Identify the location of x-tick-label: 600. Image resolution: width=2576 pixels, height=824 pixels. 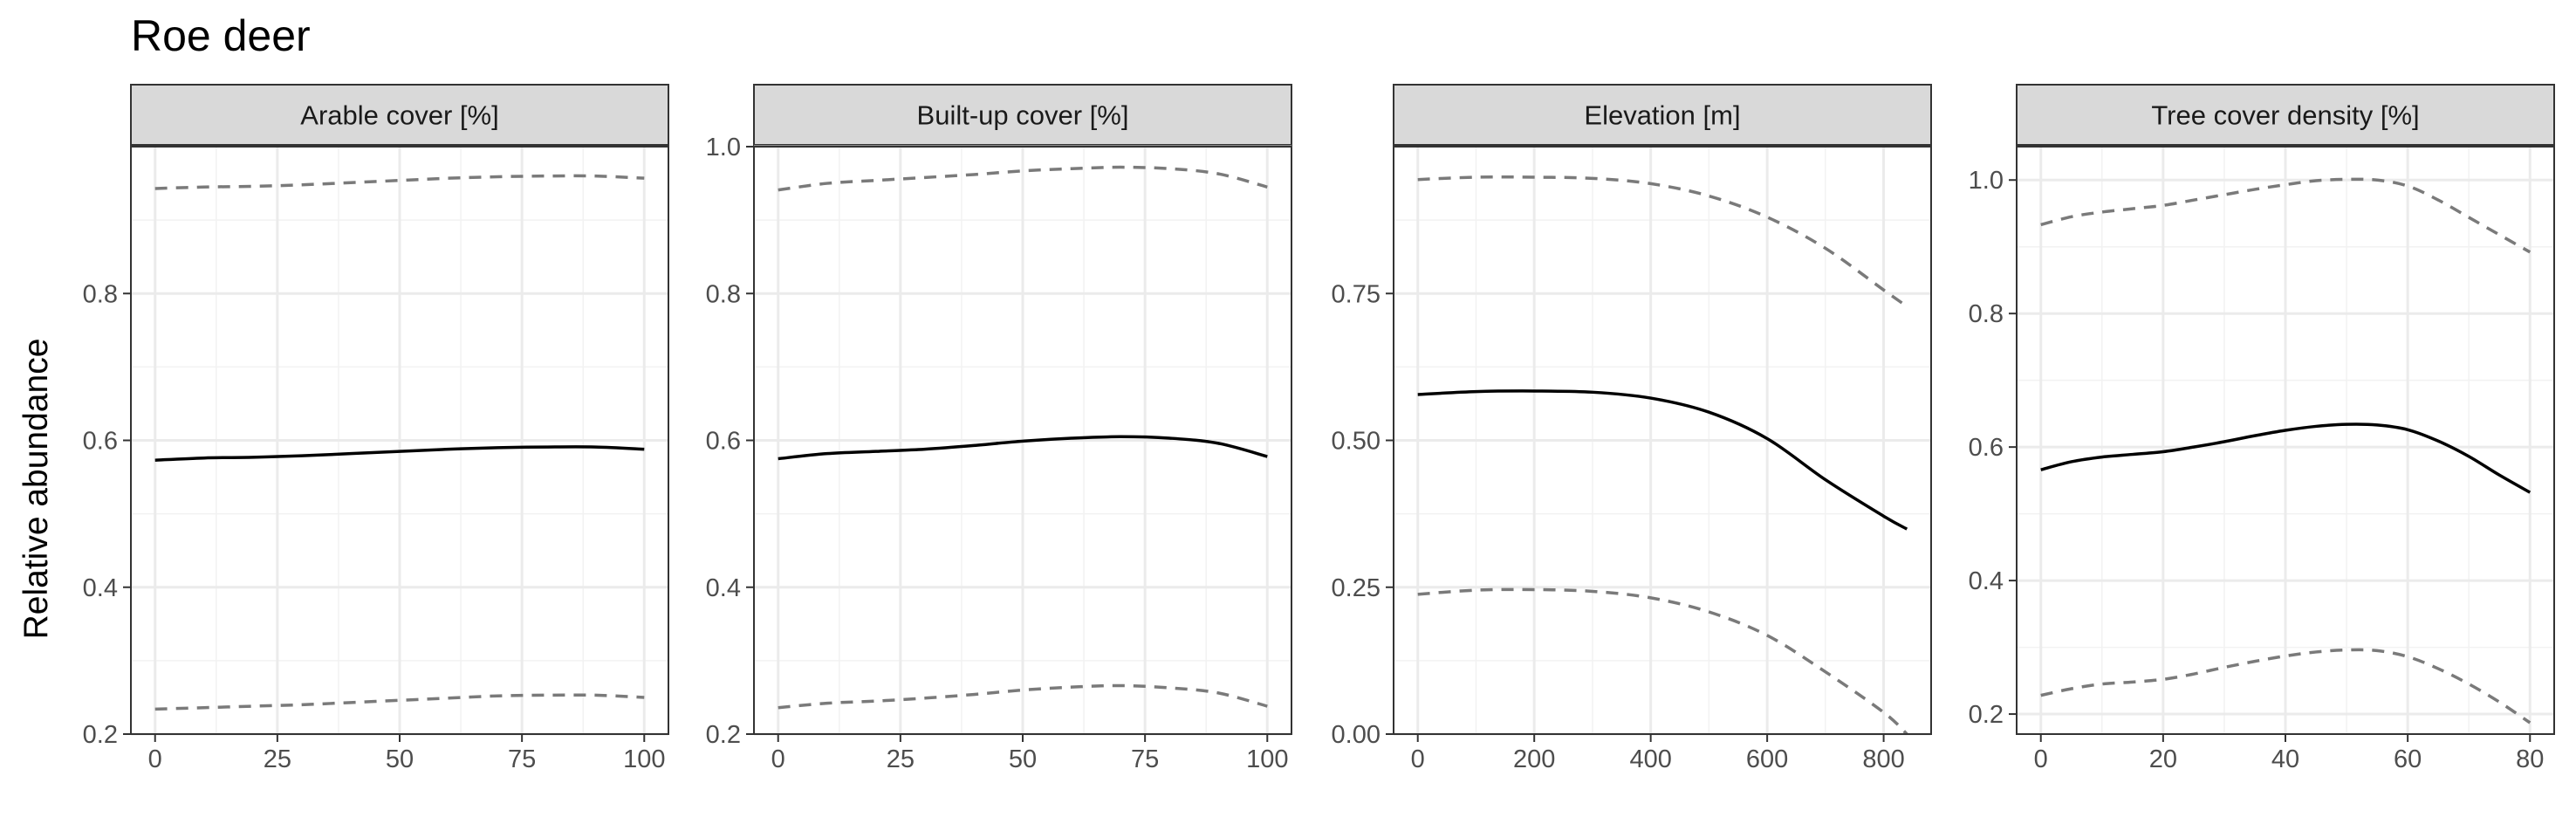
(1767, 759).